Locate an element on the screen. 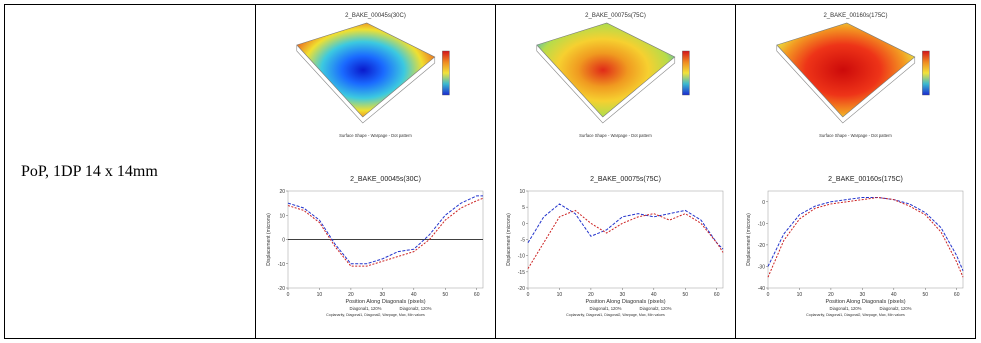  y-tick-label: 20 is located at coordinates (282, 192).